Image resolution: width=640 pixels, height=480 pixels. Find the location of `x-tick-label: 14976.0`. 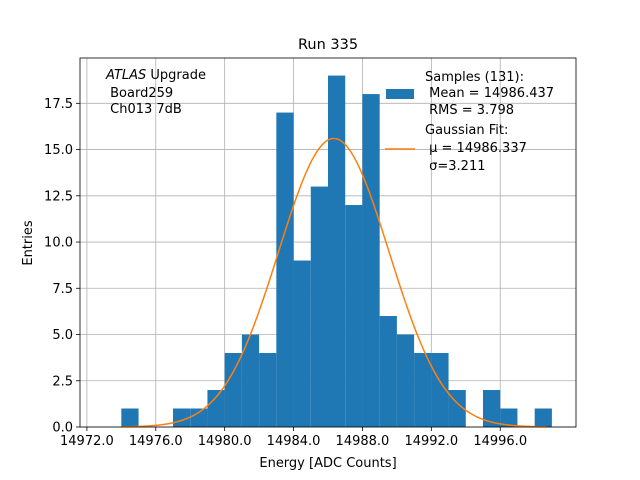

x-tick-label: 14976.0 is located at coordinates (156, 441).